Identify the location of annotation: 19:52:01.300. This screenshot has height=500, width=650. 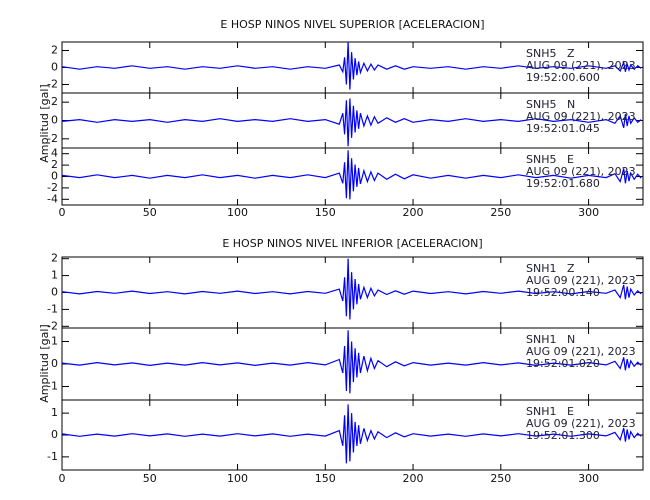
(563, 435).